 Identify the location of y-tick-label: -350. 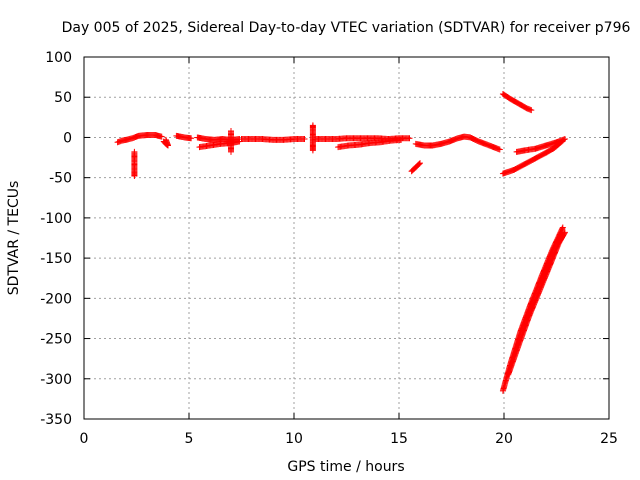
(56, 420).